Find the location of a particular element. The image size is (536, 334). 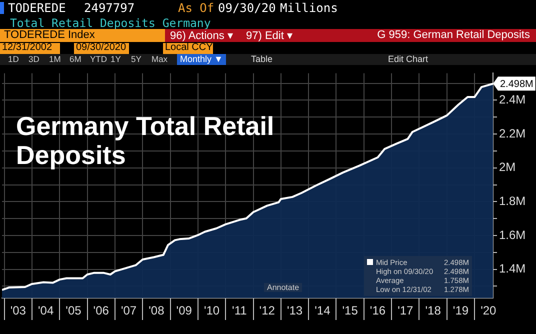

x-tick-label: '12 is located at coordinates (267, 311).